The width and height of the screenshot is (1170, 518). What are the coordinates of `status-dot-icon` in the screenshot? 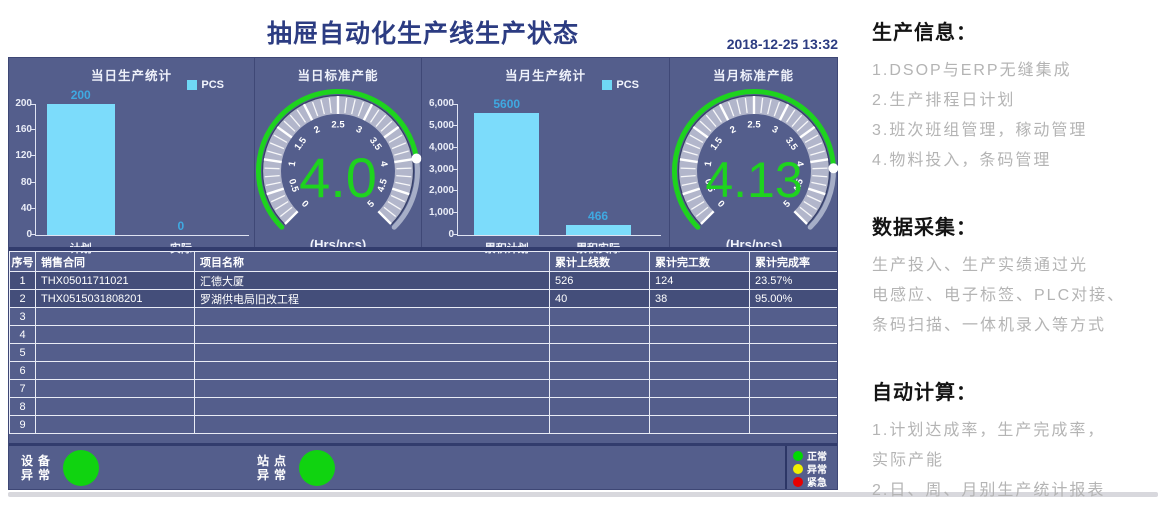 It's located at (798, 481).